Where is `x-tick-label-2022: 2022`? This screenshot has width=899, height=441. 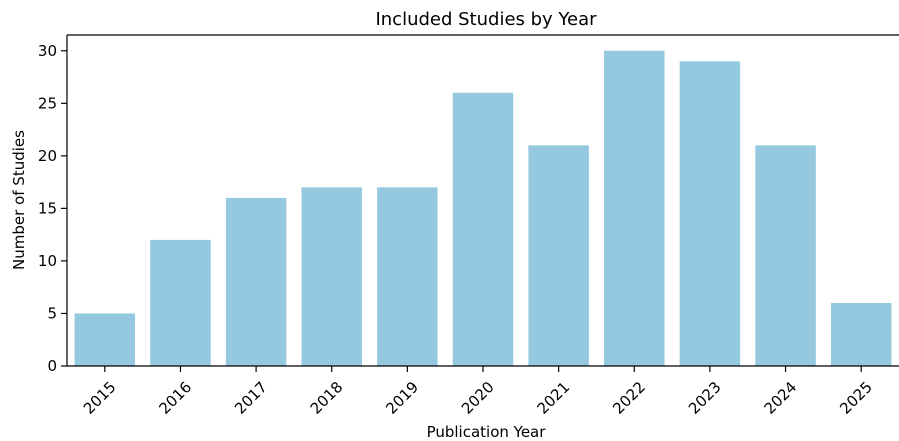 x-tick-label-2022: 2022 is located at coordinates (629, 398).